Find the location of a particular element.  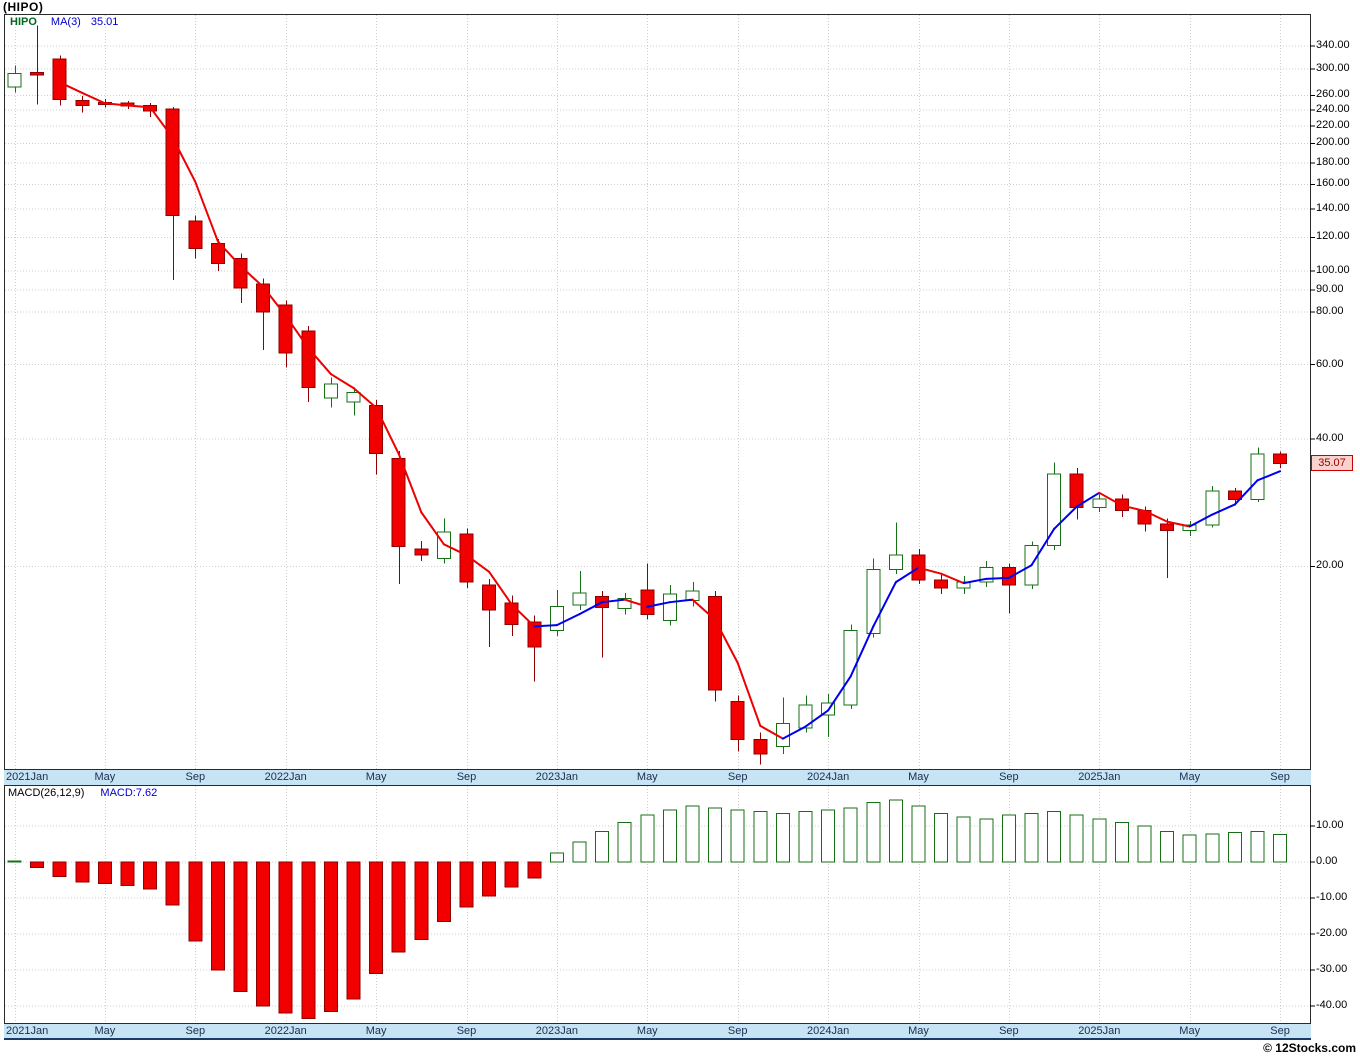

copyright-label: © 12Stocks.com is located at coordinates (1309, 1048).